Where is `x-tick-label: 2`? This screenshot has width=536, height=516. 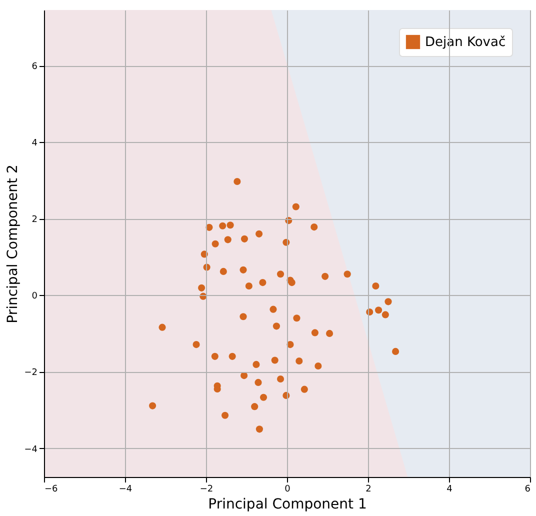 x-tick-label: 2 is located at coordinates (369, 489).